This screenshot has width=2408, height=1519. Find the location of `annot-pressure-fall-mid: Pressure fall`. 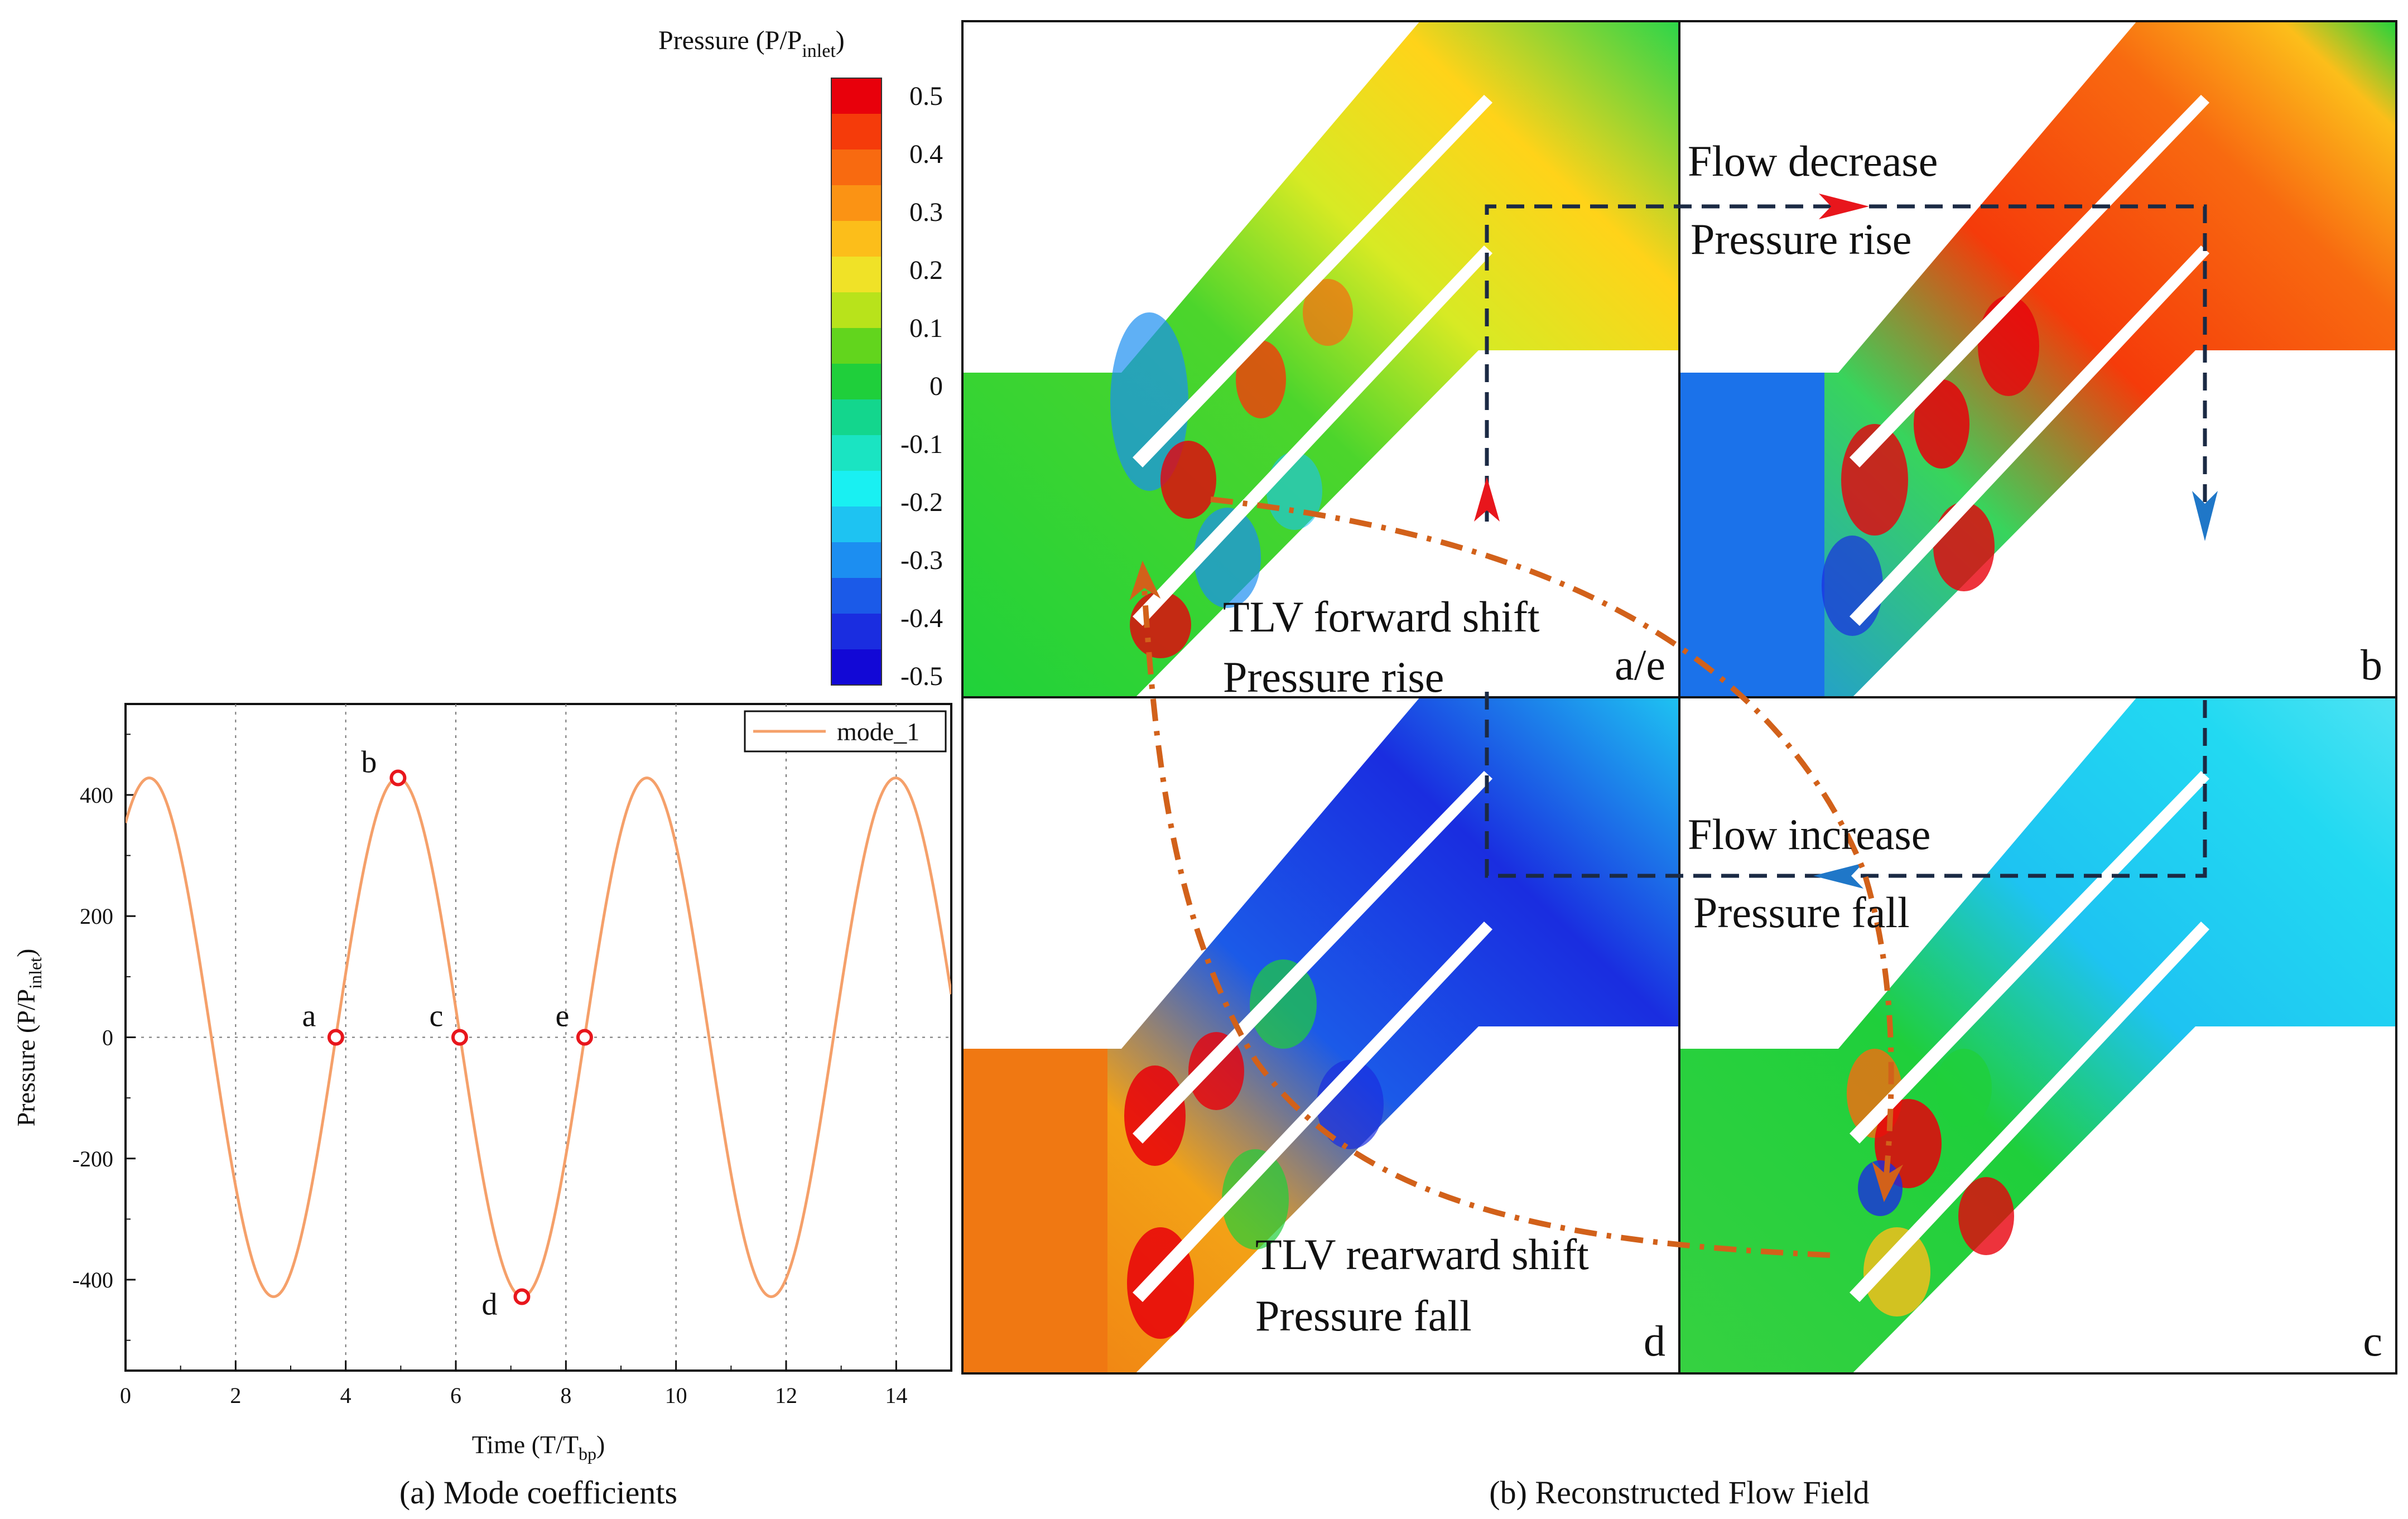

annot-pressure-fall-mid: Pressure fall is located at coordinates (1801, 912).